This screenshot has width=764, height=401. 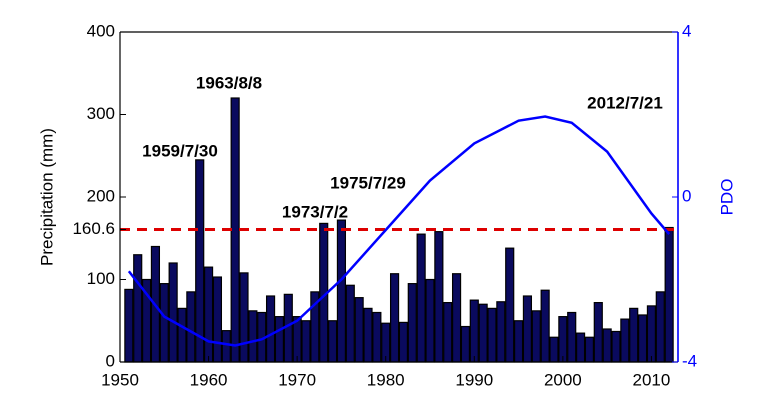 What do you see at coordinates (386, 379) in the screenshot?
I see `x-tick-label: 1980` at bounding box center [386, 379].